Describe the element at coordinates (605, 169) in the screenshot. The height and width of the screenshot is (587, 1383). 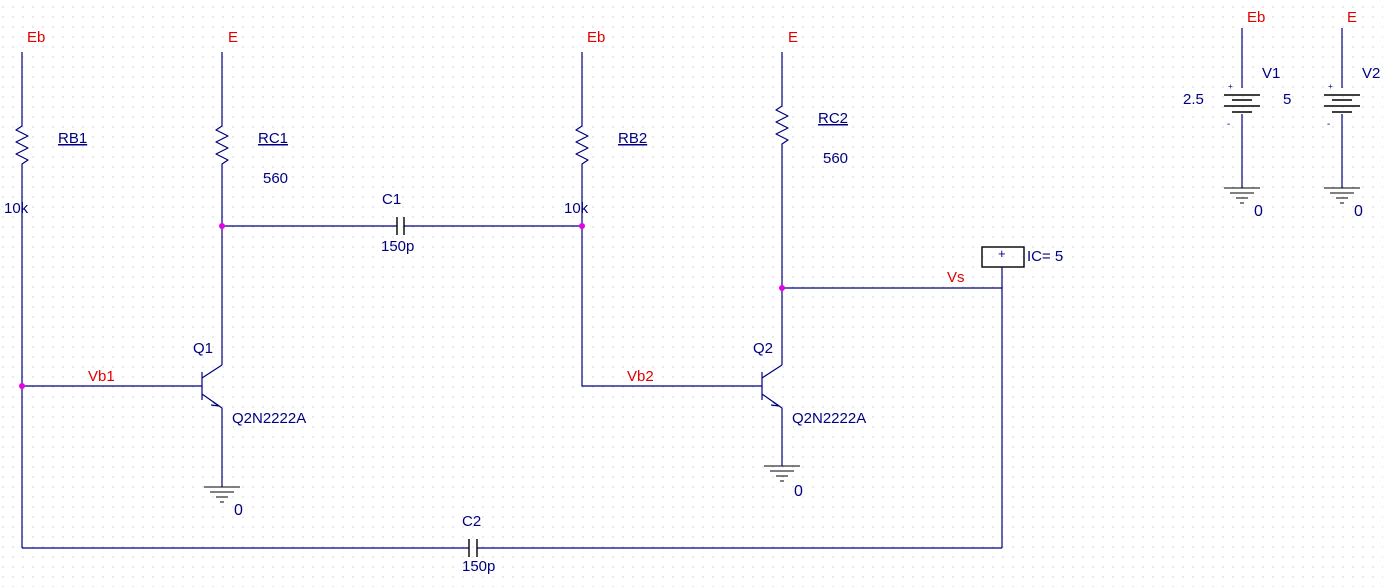
I see `resistor-rb2: RB2 10k` at that location.